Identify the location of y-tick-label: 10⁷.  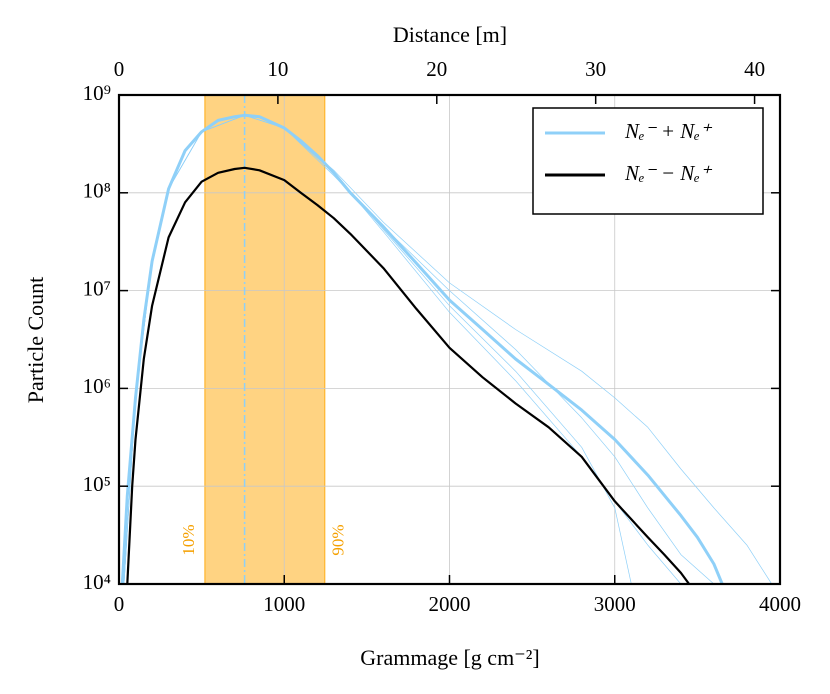
(97, 288).